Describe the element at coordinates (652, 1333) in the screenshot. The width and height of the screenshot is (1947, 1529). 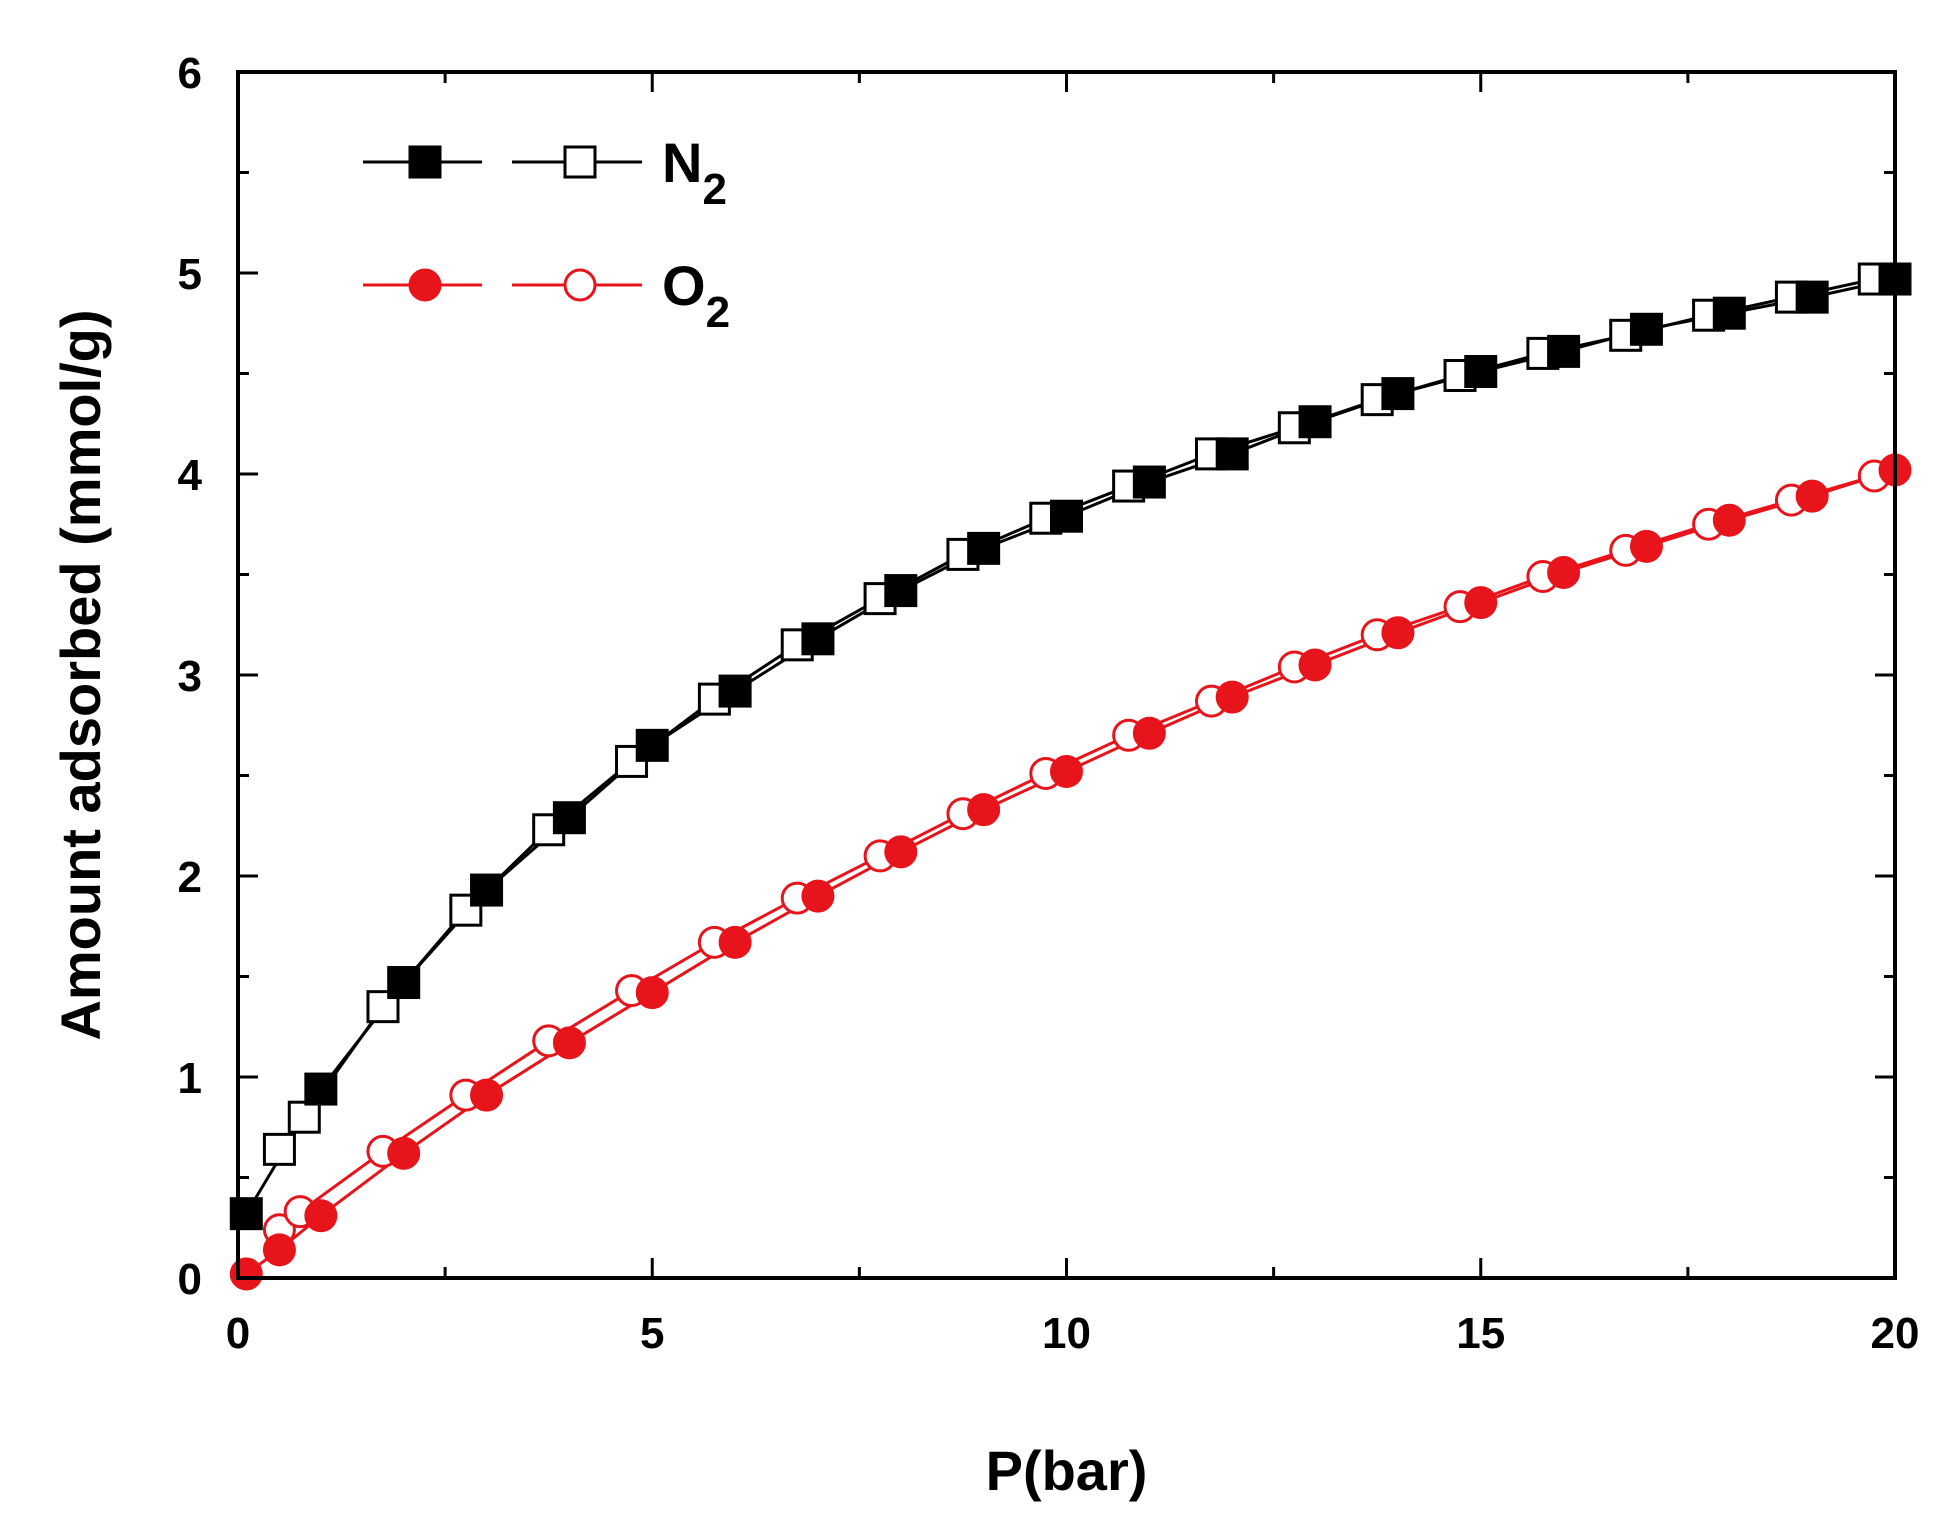
I see `x-tick-label: 5` at that location.